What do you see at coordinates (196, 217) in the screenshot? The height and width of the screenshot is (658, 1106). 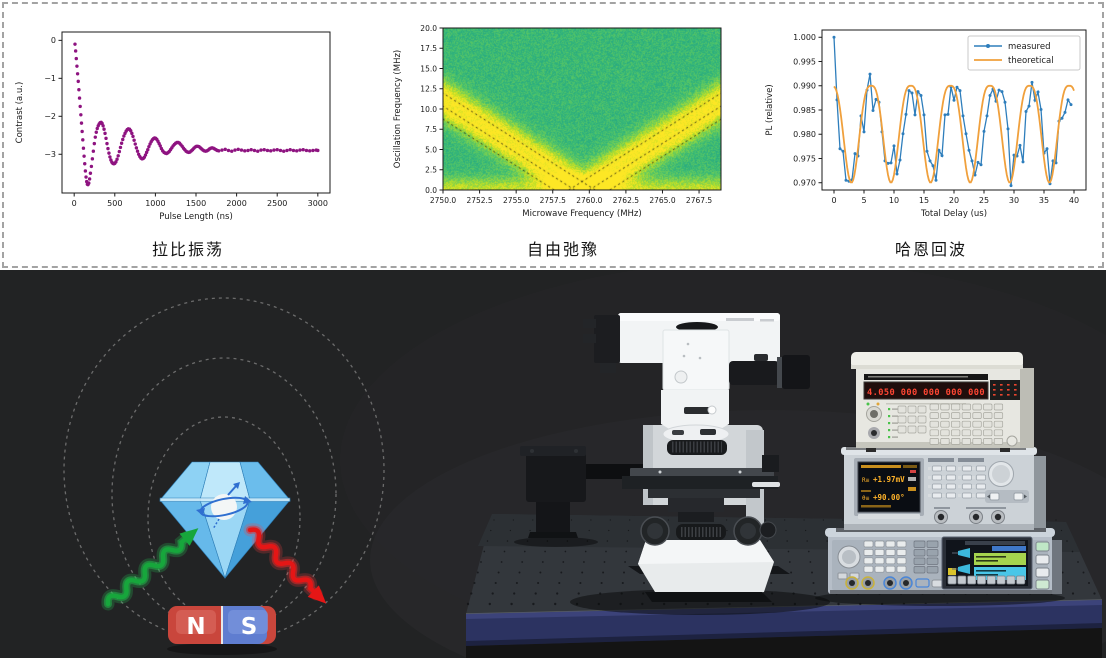 I see `svg-text: Pulse Length (ns)` at bounding box center [196, 217].